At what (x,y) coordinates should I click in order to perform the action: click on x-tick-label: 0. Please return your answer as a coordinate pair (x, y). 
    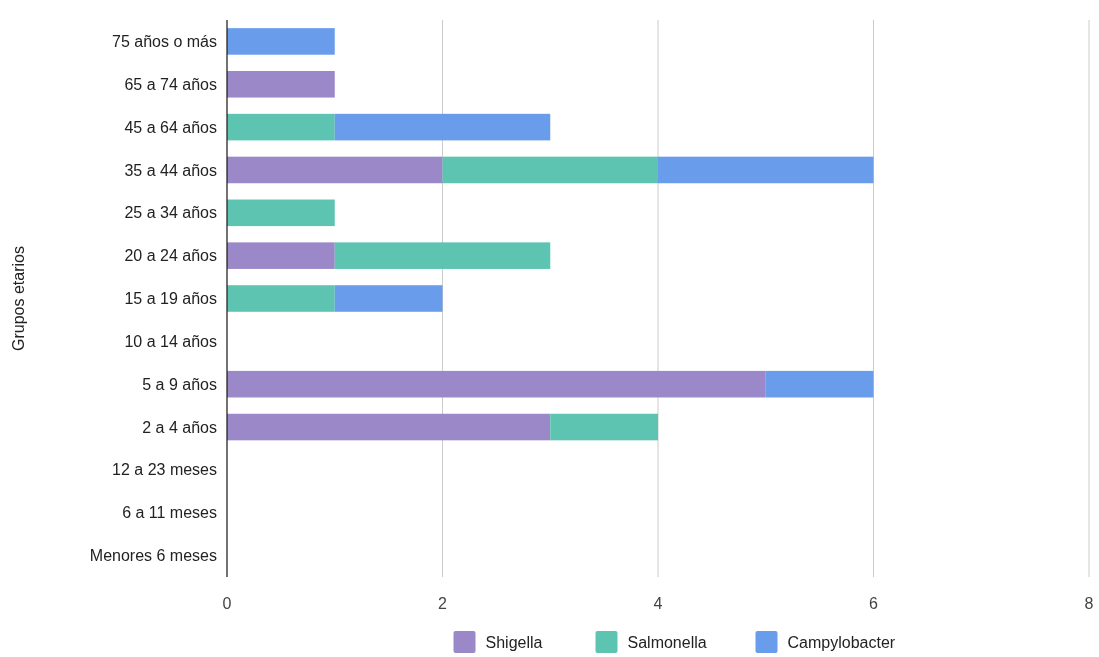
    Looking at the image, I should click on (227, 603).